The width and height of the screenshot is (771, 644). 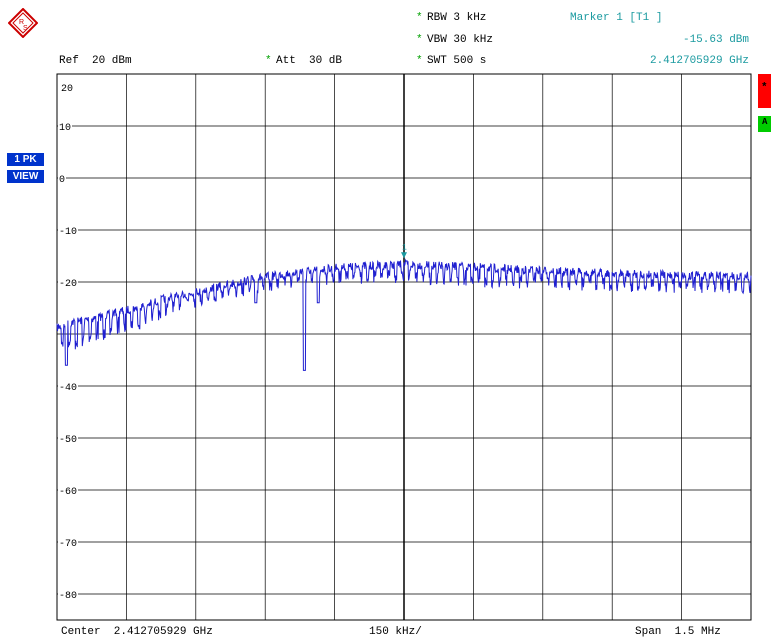 I want to click on marker-frequency: 2.412705929 GHz, so click(x=699, y=61).